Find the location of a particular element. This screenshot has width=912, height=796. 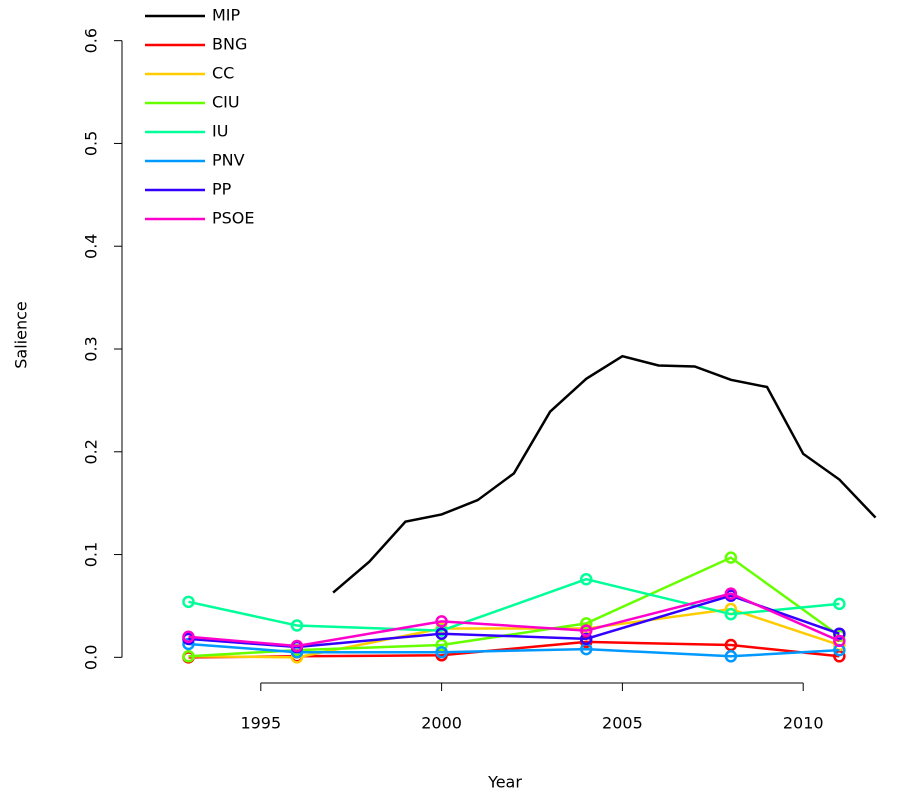

x-tick-label: 1995 is located at coordinates (260, 723).